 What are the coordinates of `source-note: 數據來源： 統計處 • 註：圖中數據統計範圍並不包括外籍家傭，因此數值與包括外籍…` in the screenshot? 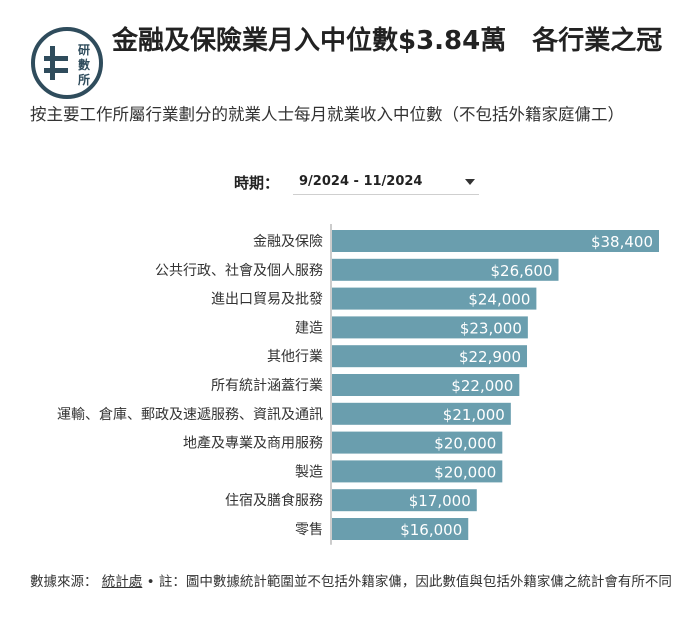 It's located at (355, 582).